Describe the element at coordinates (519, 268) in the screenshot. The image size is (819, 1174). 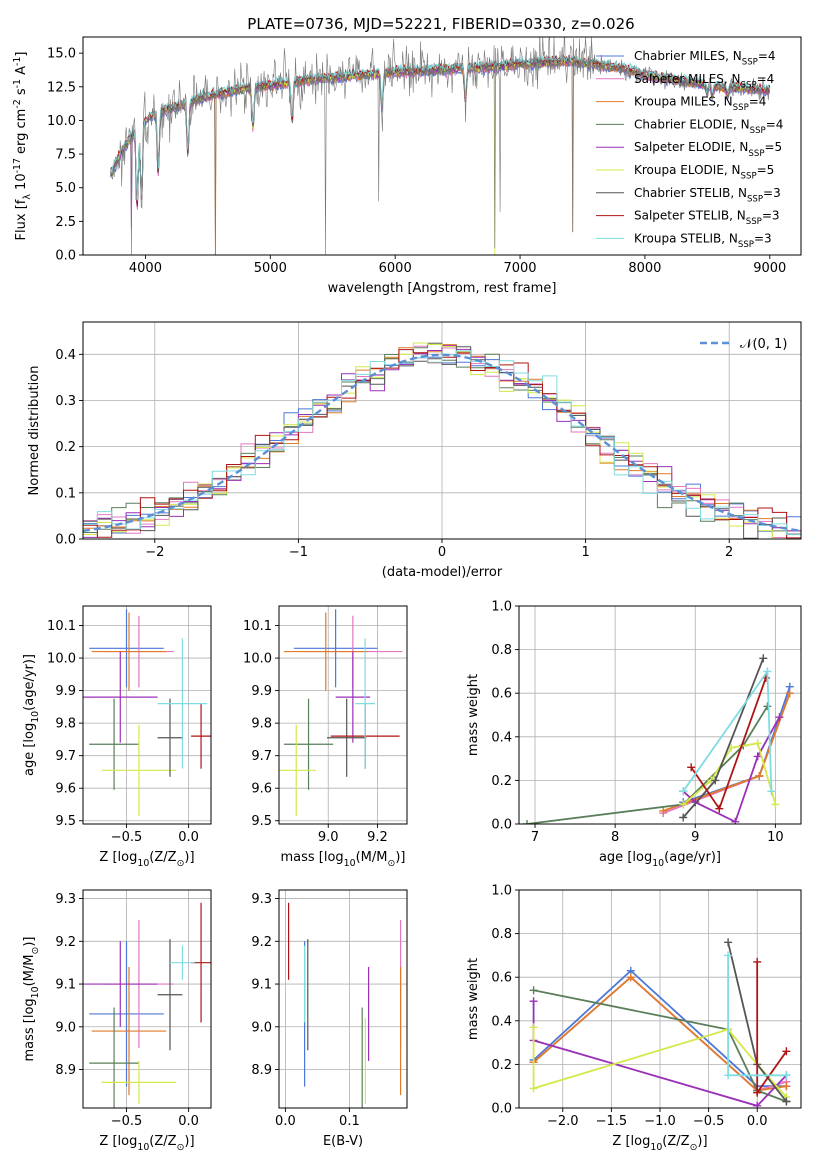
I see `x-tick-label: 7000` at that location.